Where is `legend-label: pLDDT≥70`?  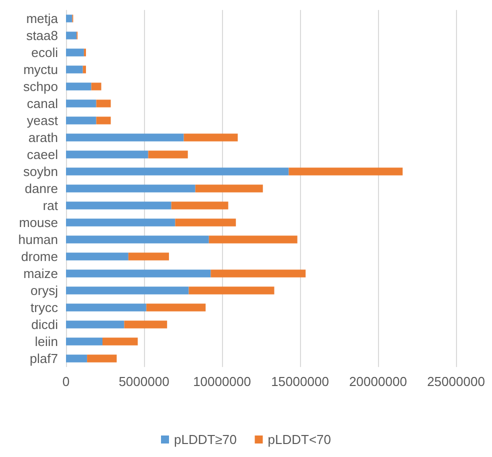 legend-label: pLDDT≥70 is located at coordinates (205, 439).